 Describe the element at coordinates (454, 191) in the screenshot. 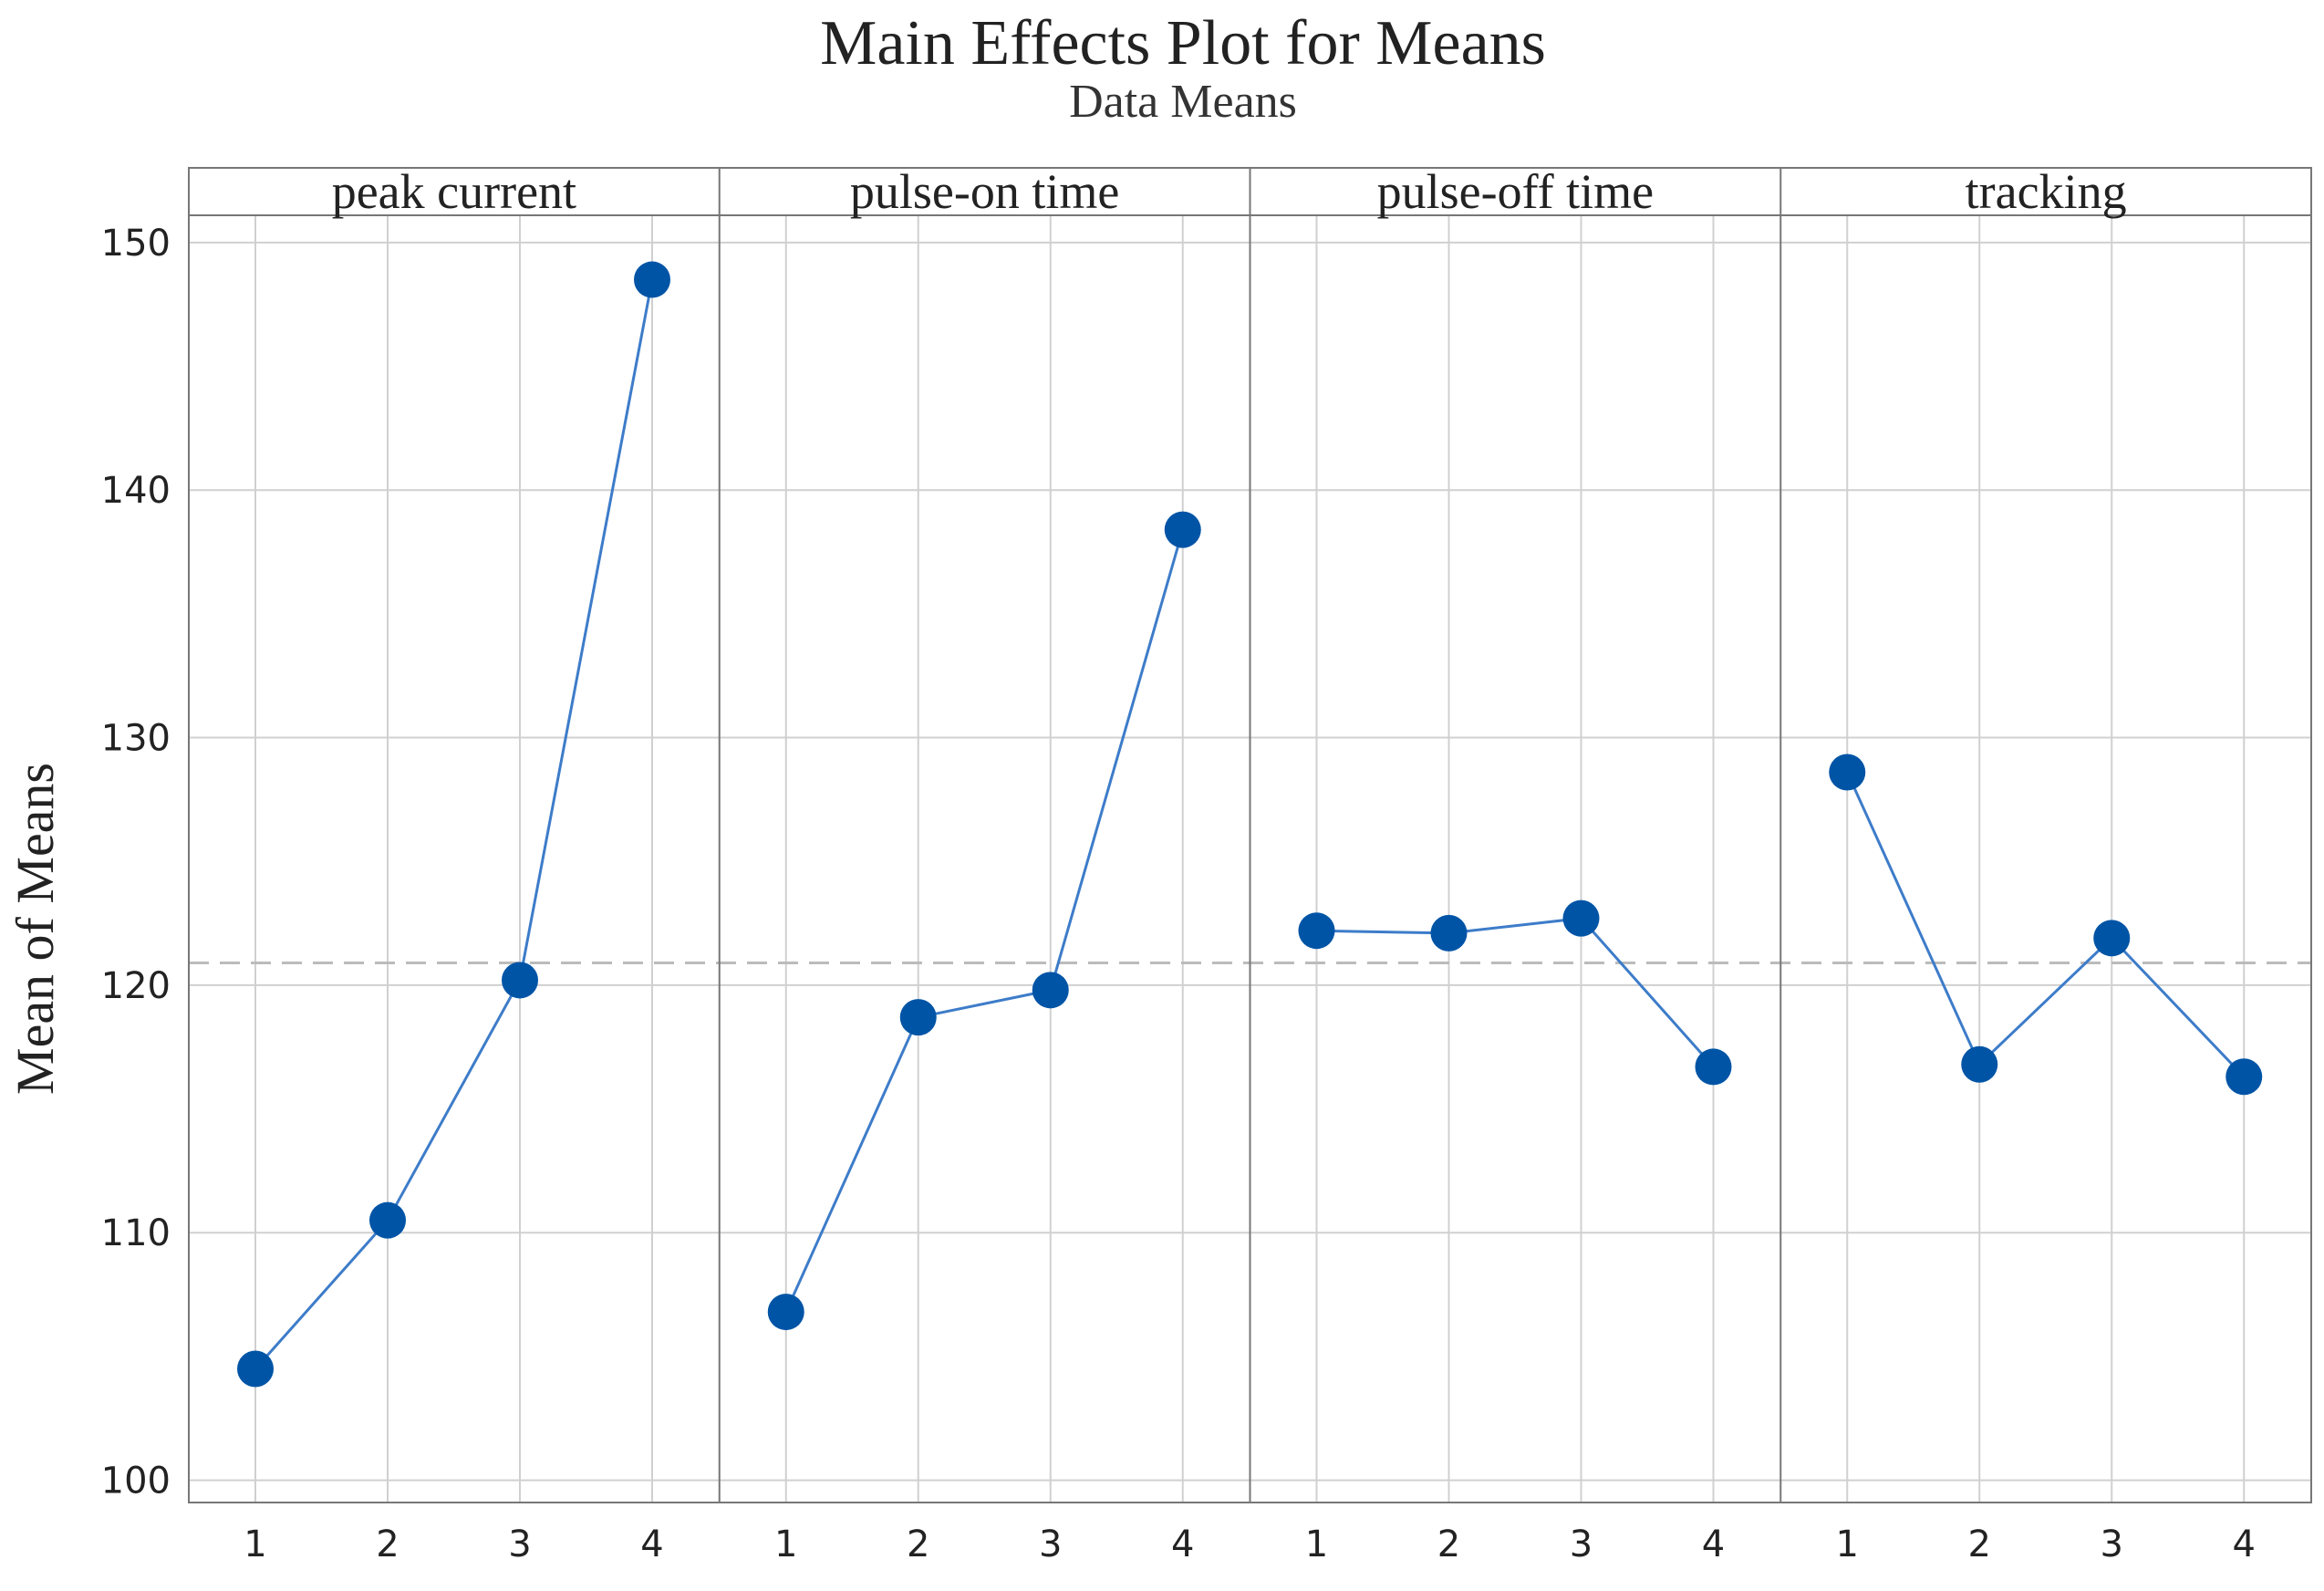

I see `panel-label: peak current` at that location.